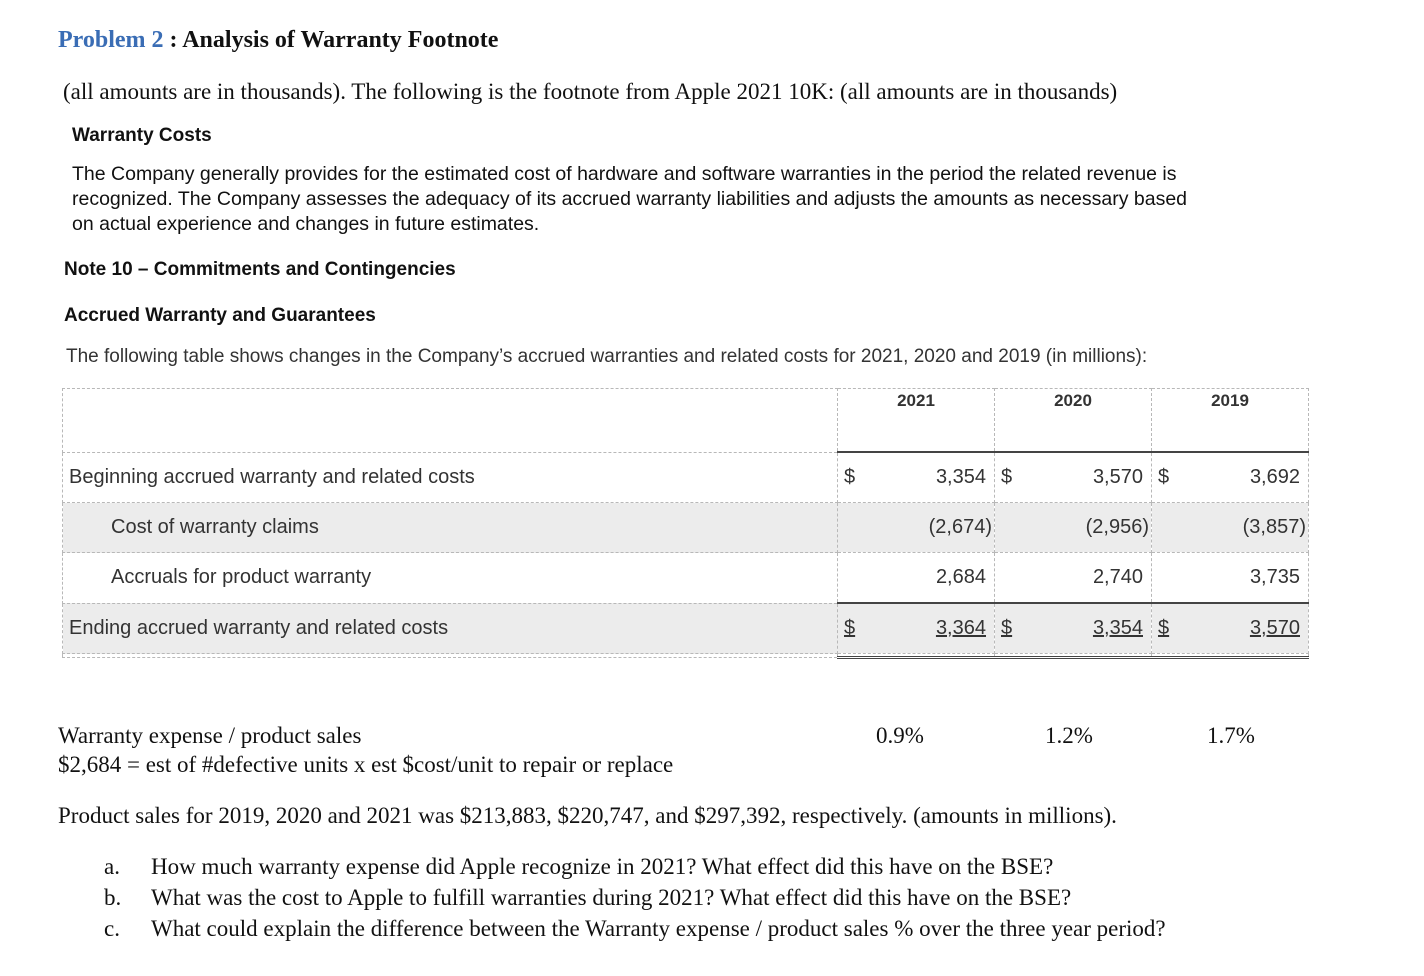  I want to click on table-header-row: 2021 2020 2019, so click(685, 420).